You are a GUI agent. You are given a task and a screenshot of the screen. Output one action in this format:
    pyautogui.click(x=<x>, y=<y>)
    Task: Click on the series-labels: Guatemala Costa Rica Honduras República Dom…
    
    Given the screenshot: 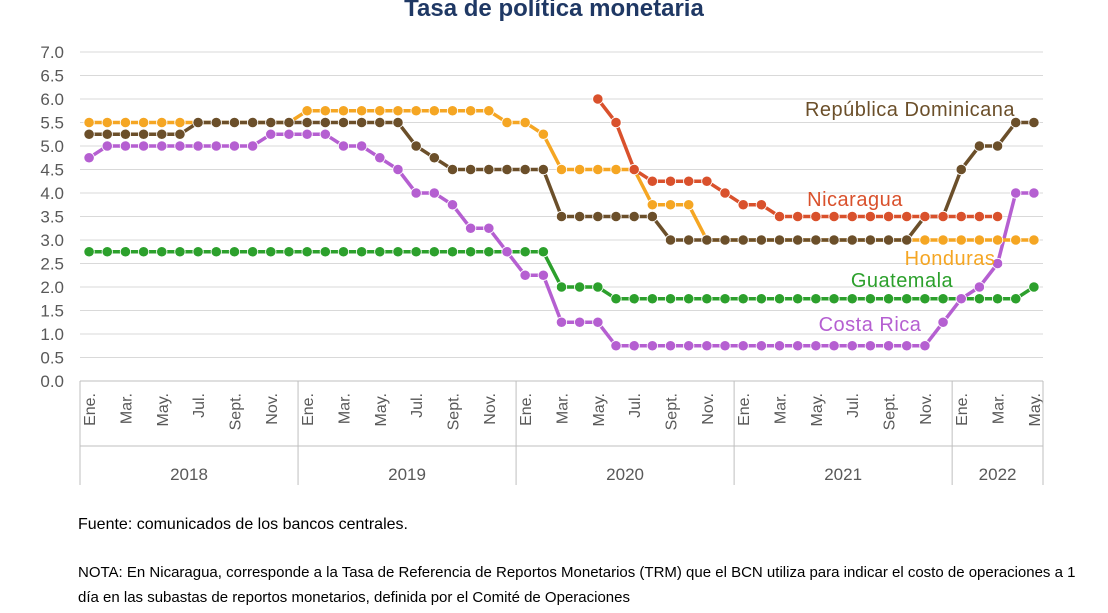 What is the action you would take?
    pyautogui.click(x=910, y=217)
    